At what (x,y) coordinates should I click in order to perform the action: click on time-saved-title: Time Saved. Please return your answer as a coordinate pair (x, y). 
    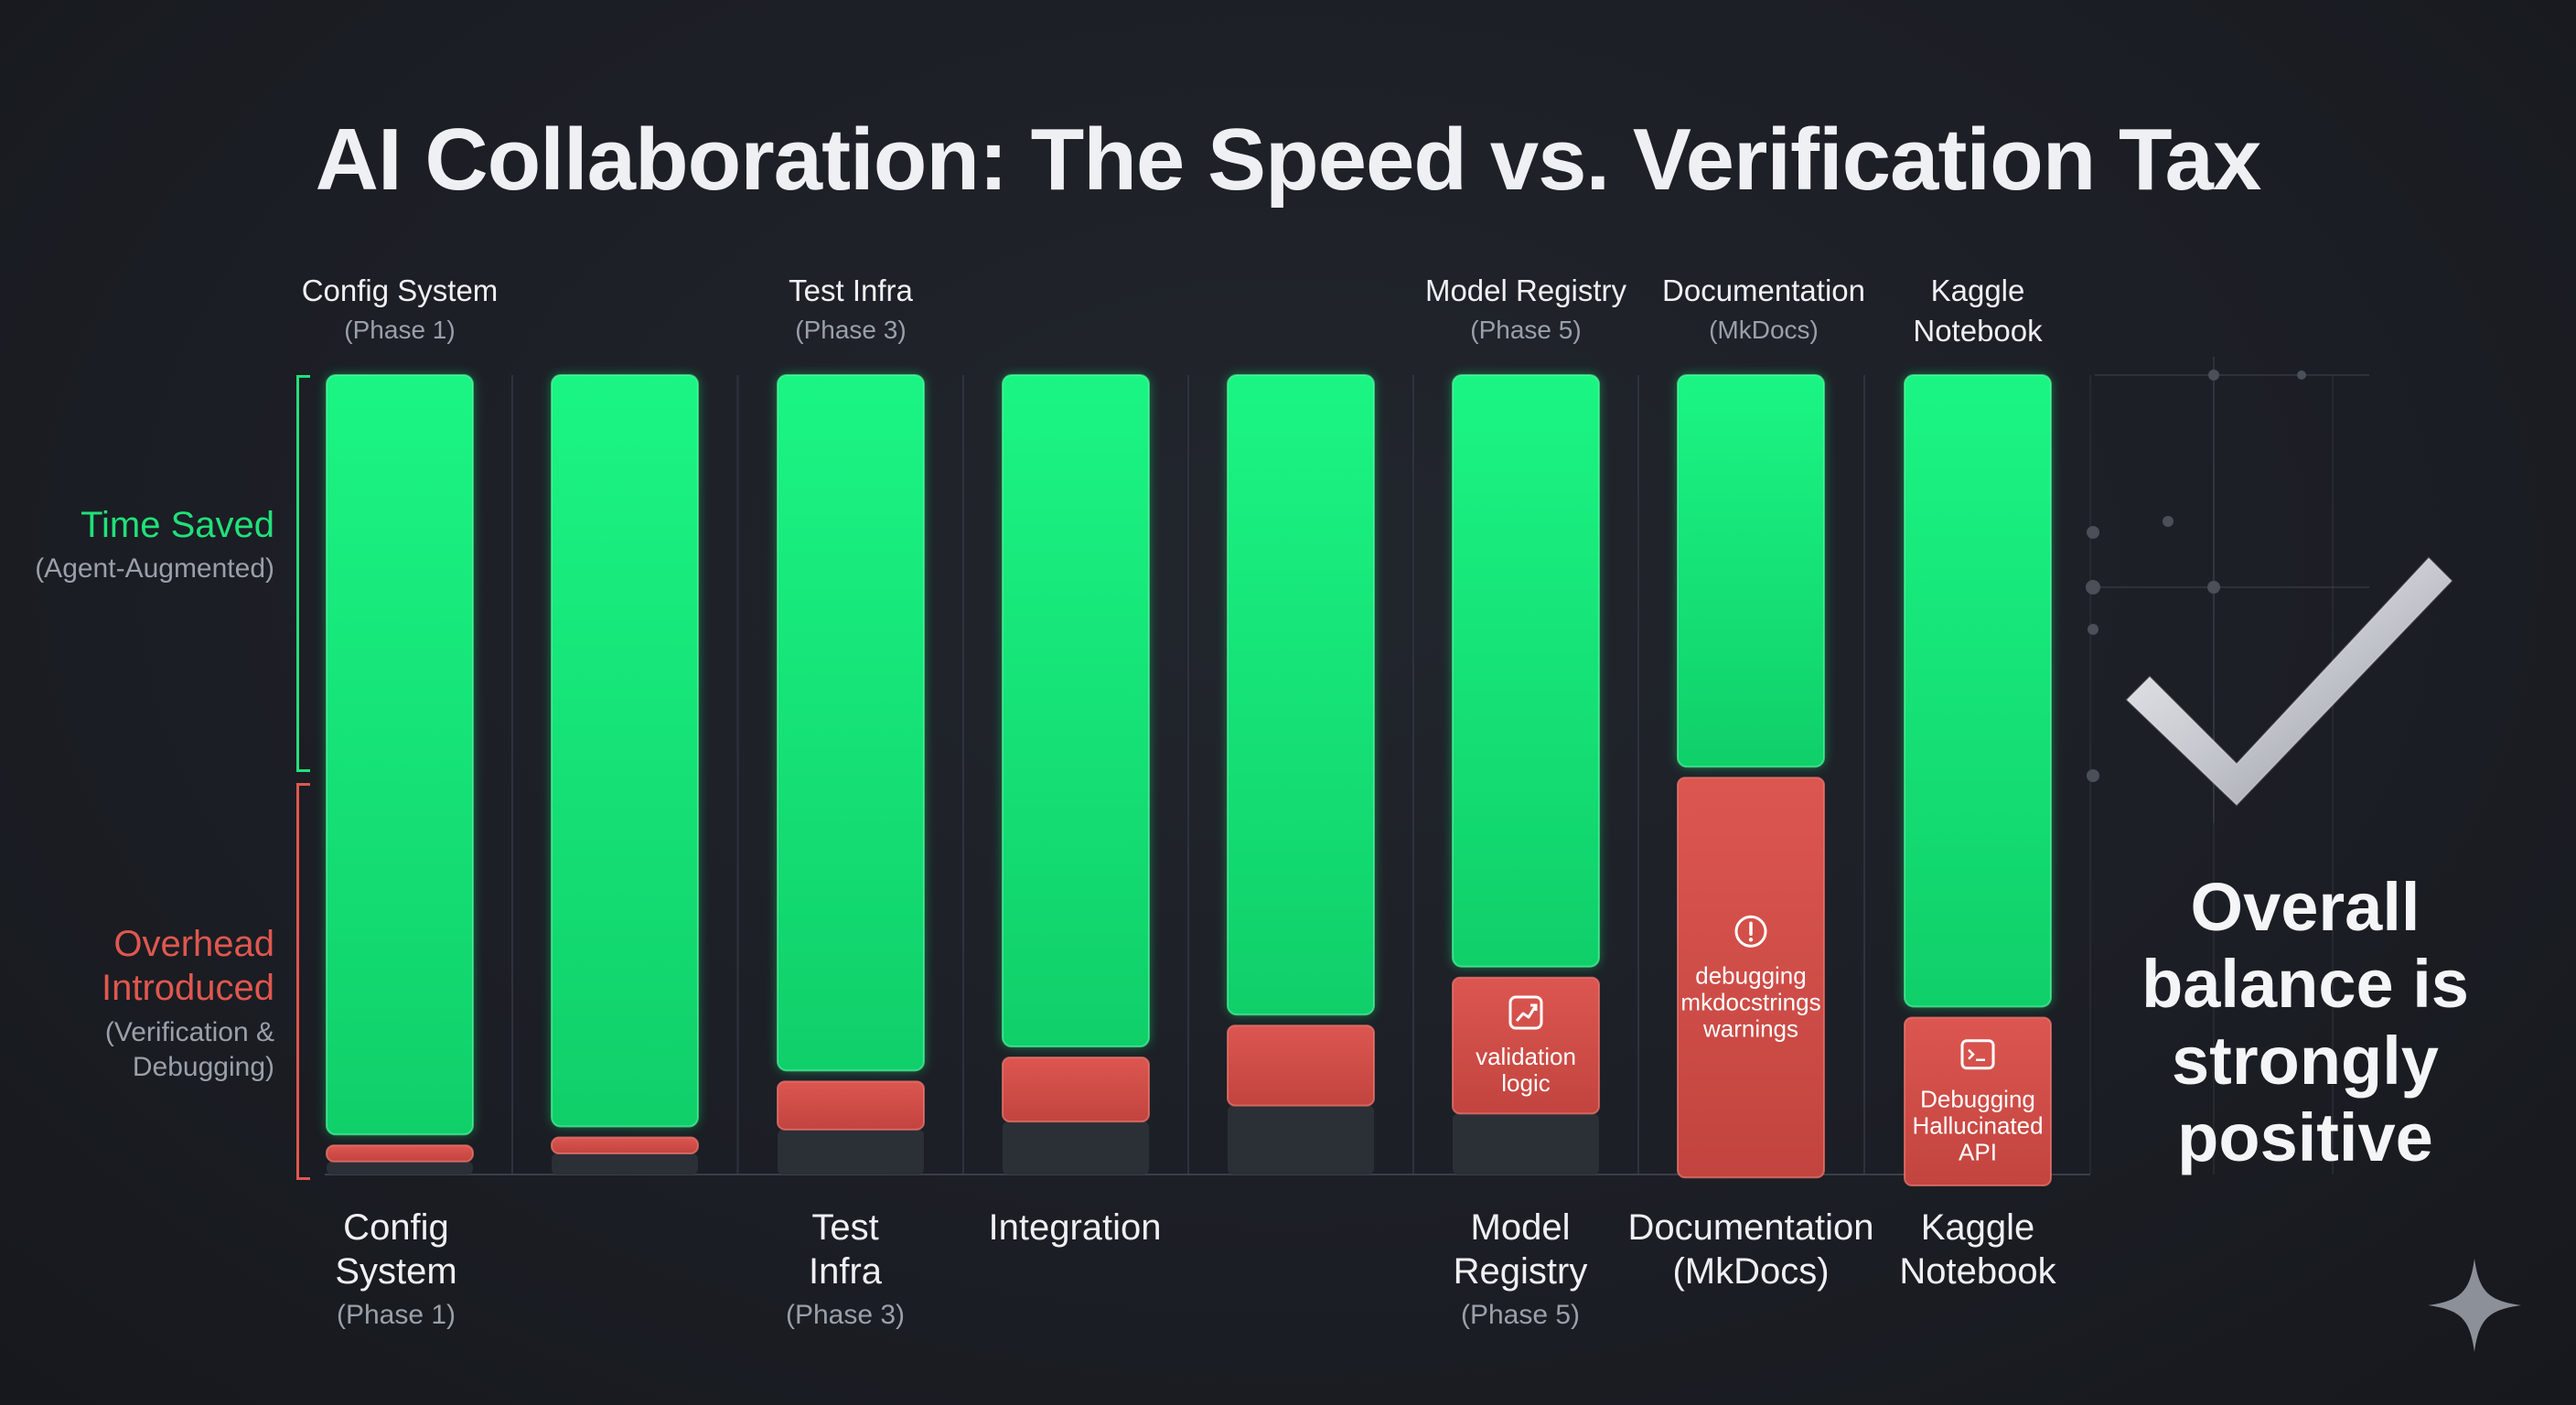
    Looking at the image, I should click on (177, 525).